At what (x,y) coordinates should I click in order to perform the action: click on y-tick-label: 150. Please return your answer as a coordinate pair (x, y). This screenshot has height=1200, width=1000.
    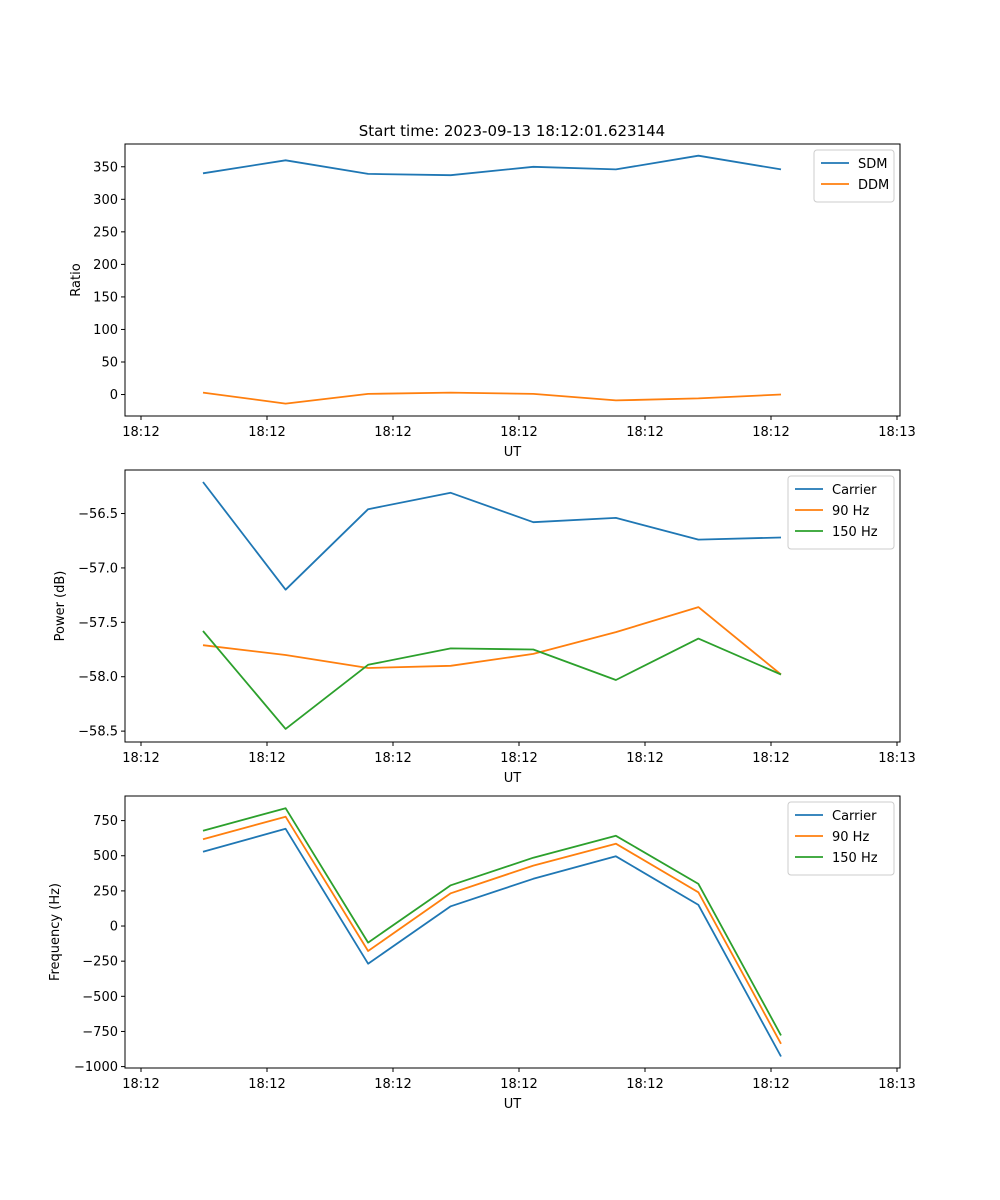
    Looking at the image, I should click on (105, 297).